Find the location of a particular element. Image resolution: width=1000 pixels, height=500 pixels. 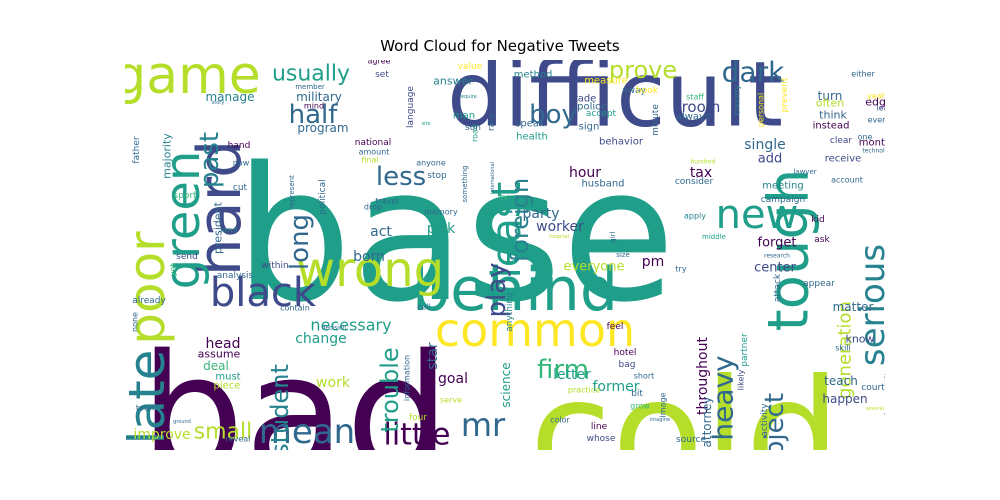

word-head: head is located at coordinates (223, 344).